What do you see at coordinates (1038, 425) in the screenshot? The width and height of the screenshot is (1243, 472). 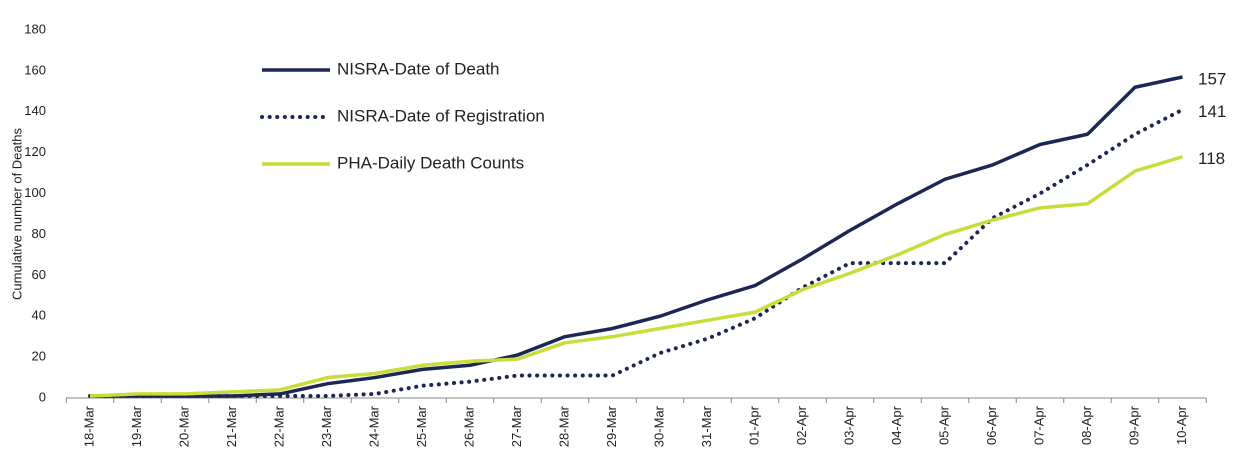 I see `x-tick-label: 07-Apr` at bounding box center [1038, 425].